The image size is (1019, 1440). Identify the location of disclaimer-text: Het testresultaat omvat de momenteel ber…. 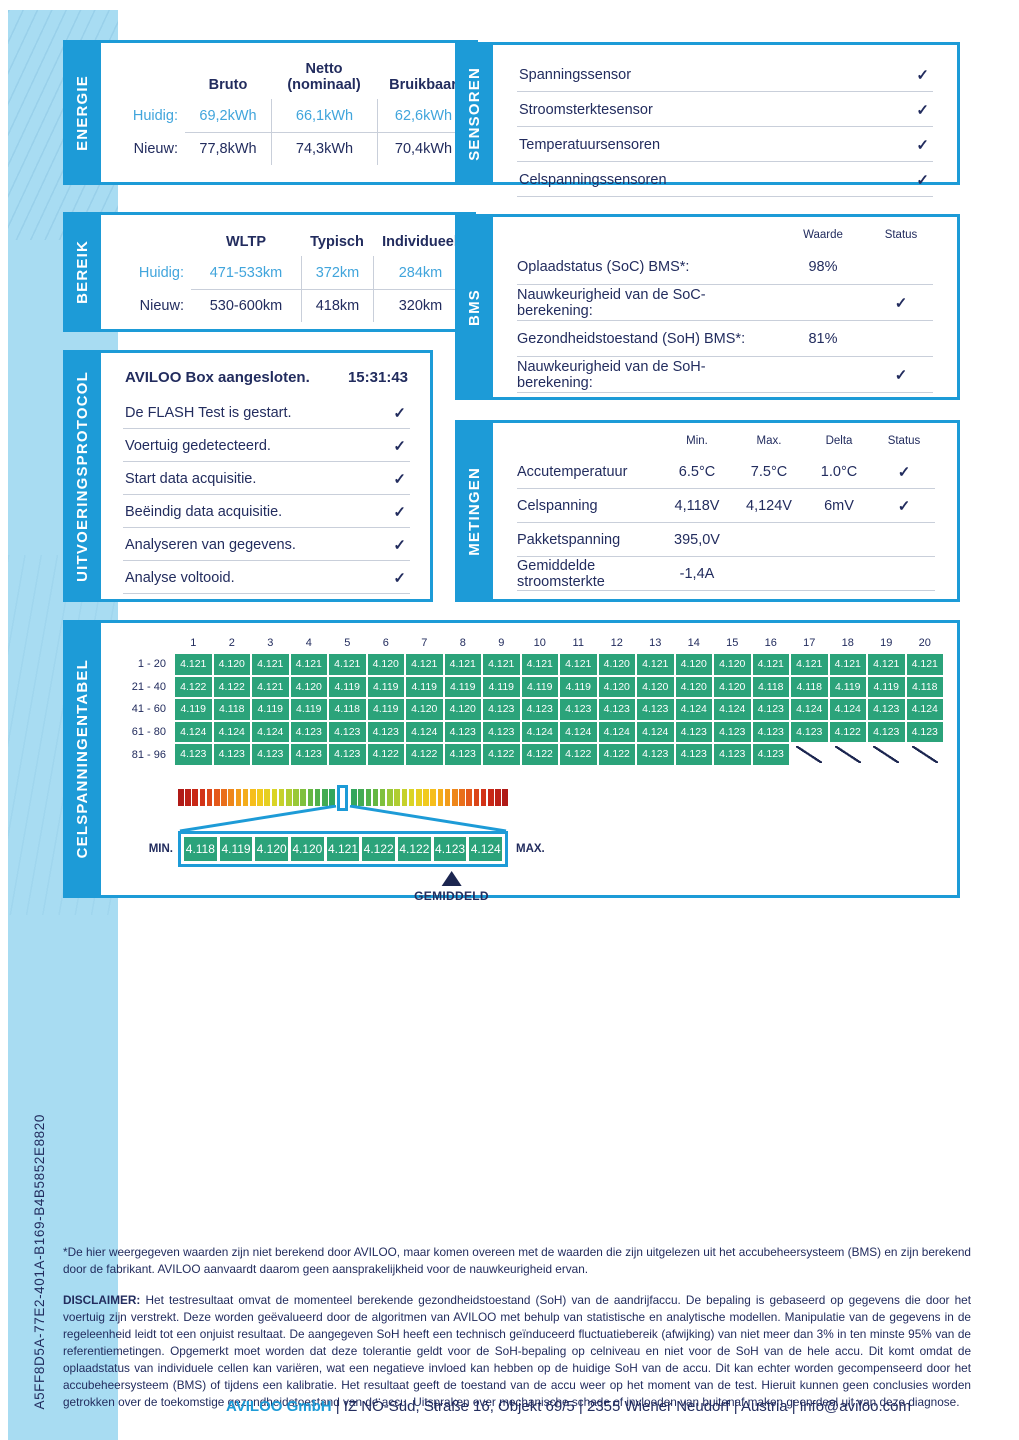
(517, 1350).